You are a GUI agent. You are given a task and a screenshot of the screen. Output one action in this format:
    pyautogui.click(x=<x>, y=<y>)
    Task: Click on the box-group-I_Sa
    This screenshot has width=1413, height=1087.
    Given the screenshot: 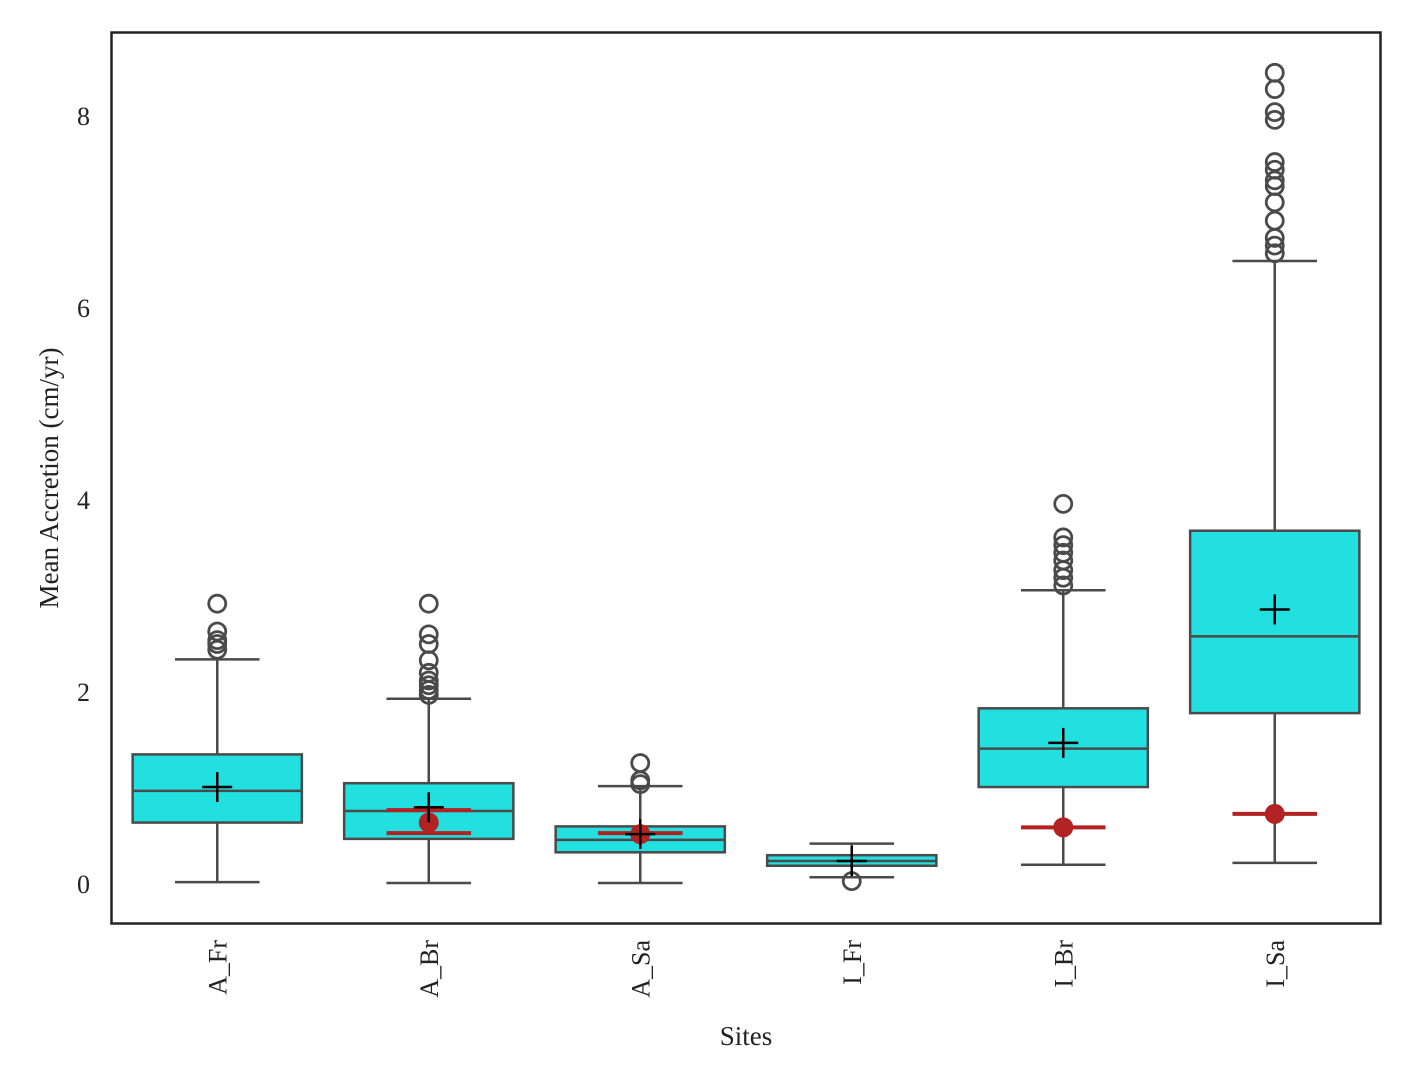 What is the action you would take?
    pyautogui.click(x=1274, y=463)
    